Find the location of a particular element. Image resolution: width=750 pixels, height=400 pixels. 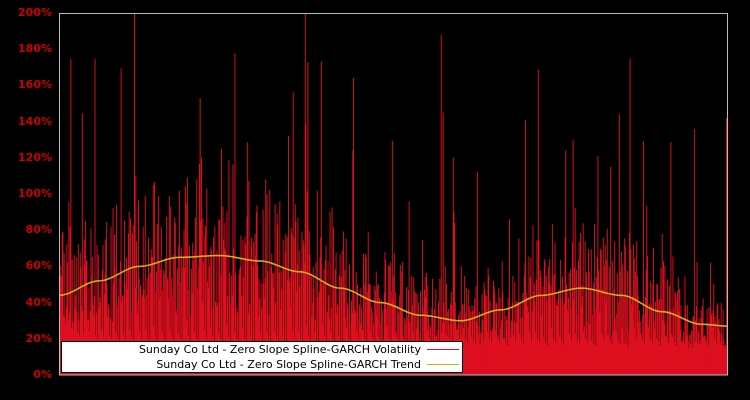

y-axis-tick-0: 0% is located at coordinates (42, 374).